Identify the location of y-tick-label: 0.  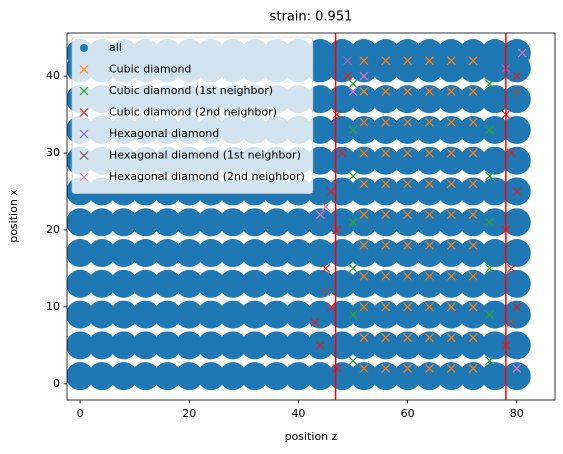
(56, 383).